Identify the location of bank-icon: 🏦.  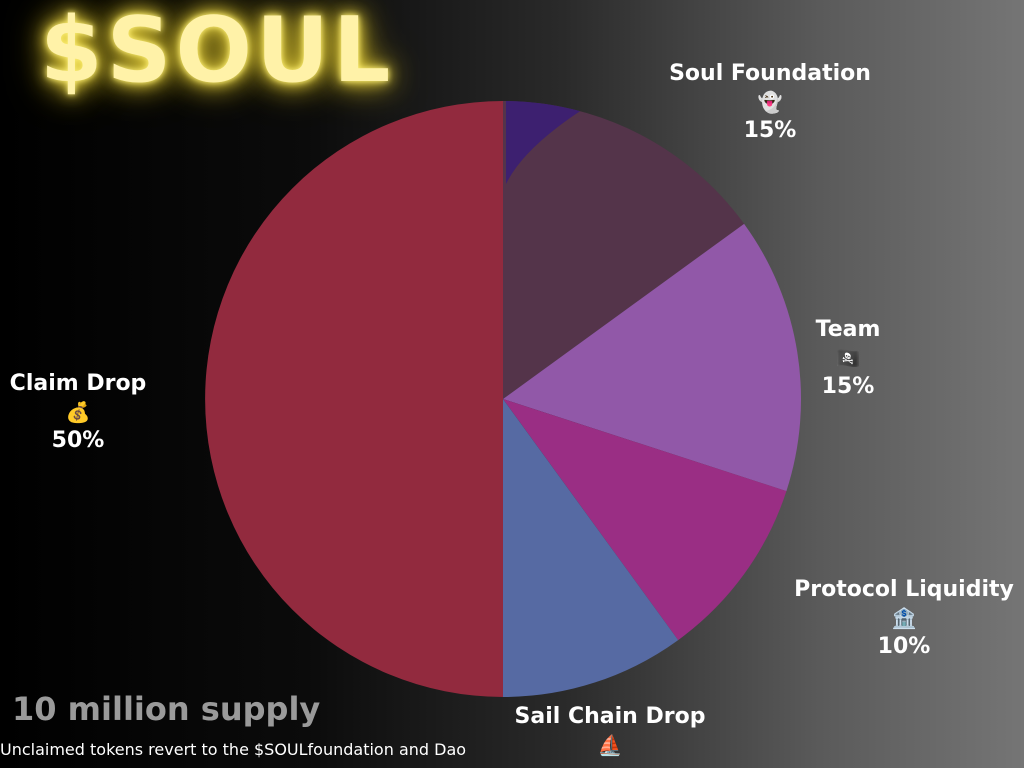
(904, 617).